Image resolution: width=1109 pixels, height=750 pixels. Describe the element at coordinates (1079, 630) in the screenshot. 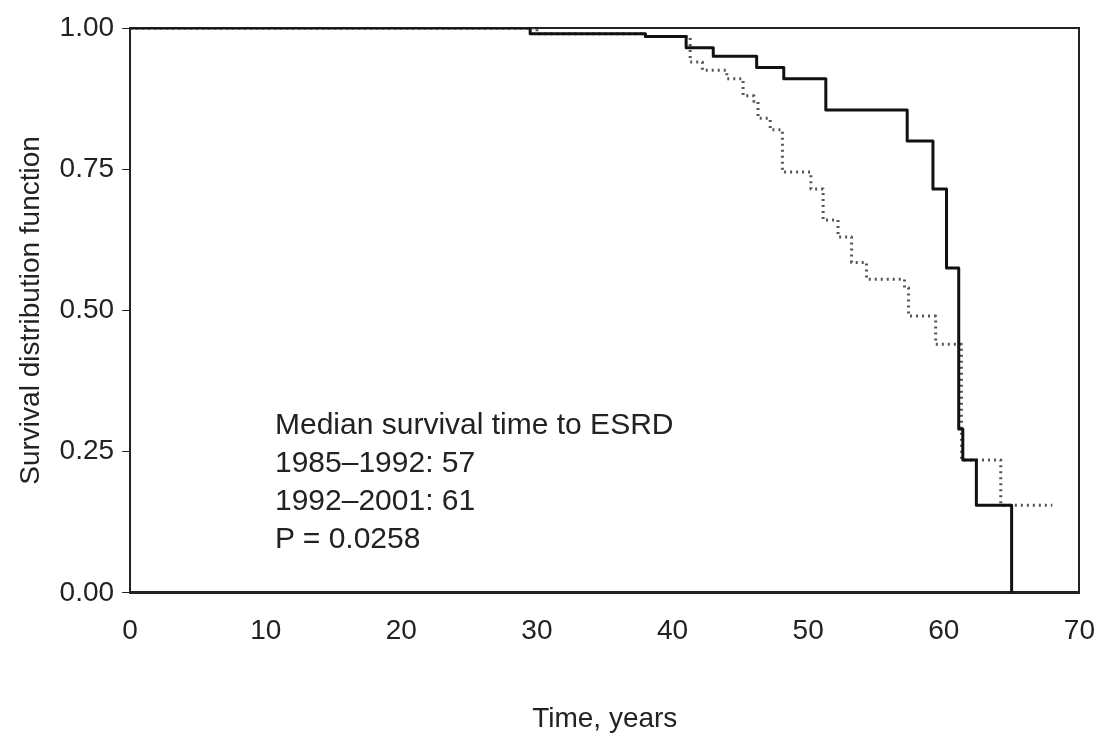

I see `x-tick-label: 70` at that location.